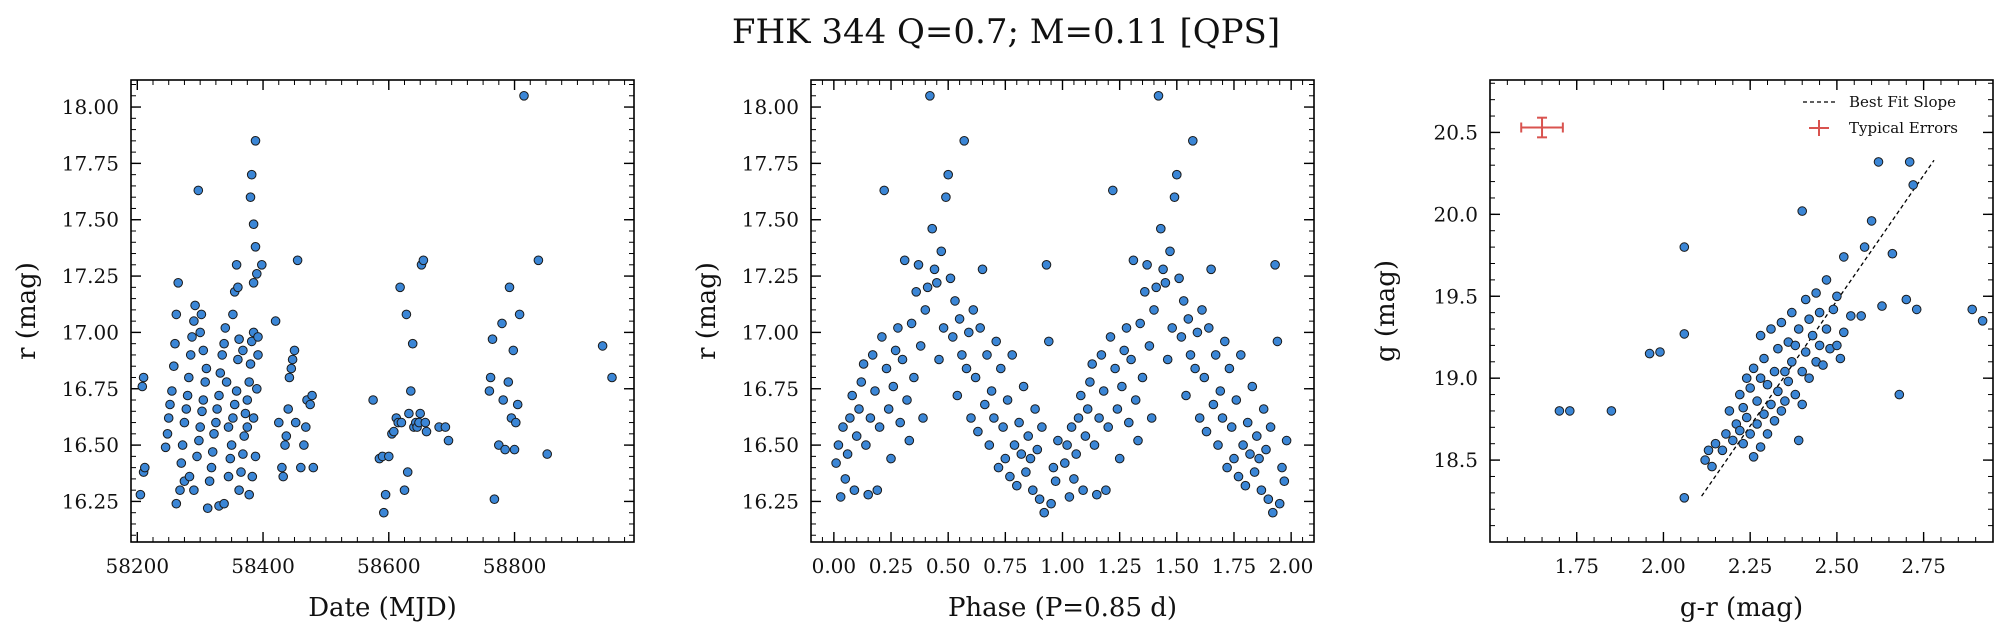 The width and height of the screenshot is (2012, 632). I want to click on y-tick-label: 17.50, so click(90, 220).